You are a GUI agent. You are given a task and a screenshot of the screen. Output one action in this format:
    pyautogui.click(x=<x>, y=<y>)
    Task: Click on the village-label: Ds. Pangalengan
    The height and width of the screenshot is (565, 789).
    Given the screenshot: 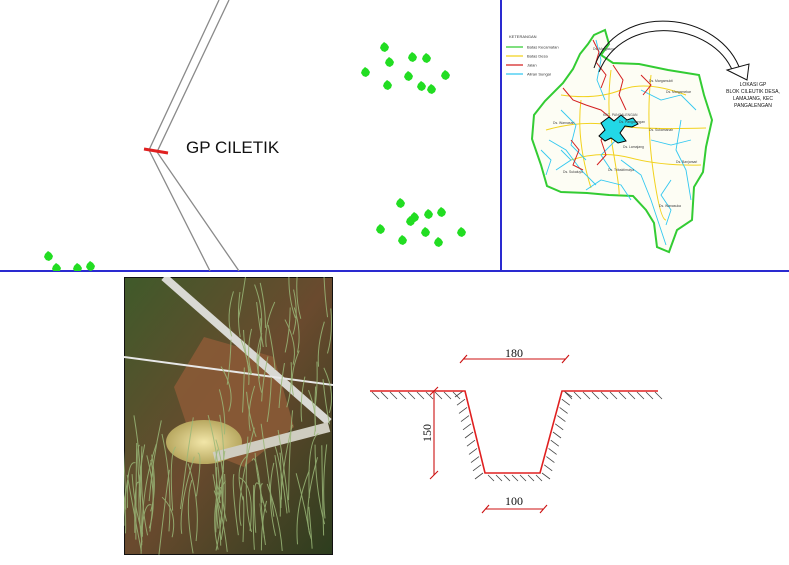 What is the action you would take?
    pyautogui.click(x=632, y=122)
    